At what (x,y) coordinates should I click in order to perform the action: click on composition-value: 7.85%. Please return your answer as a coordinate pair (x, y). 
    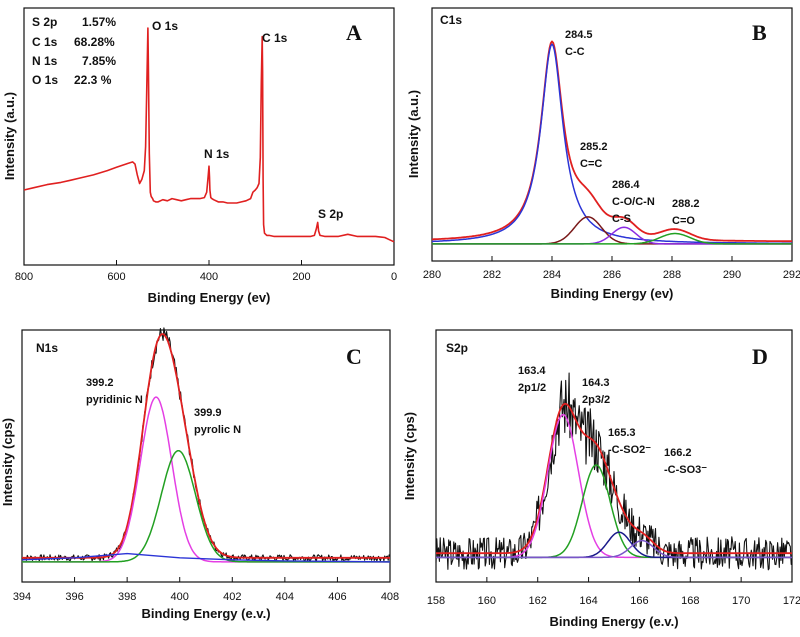
    Looking at the image, I should click on (99, 61).